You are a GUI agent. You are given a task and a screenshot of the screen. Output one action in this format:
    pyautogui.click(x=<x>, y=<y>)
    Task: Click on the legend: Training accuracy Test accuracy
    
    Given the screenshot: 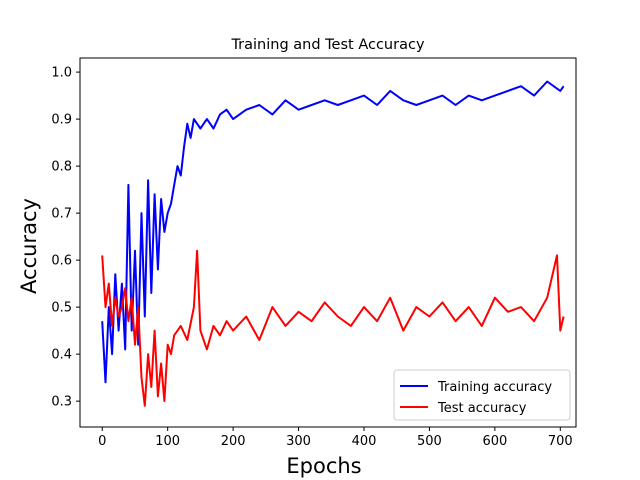 What is the action you would take?
    pyautogui.click(x=482, y=395)
    